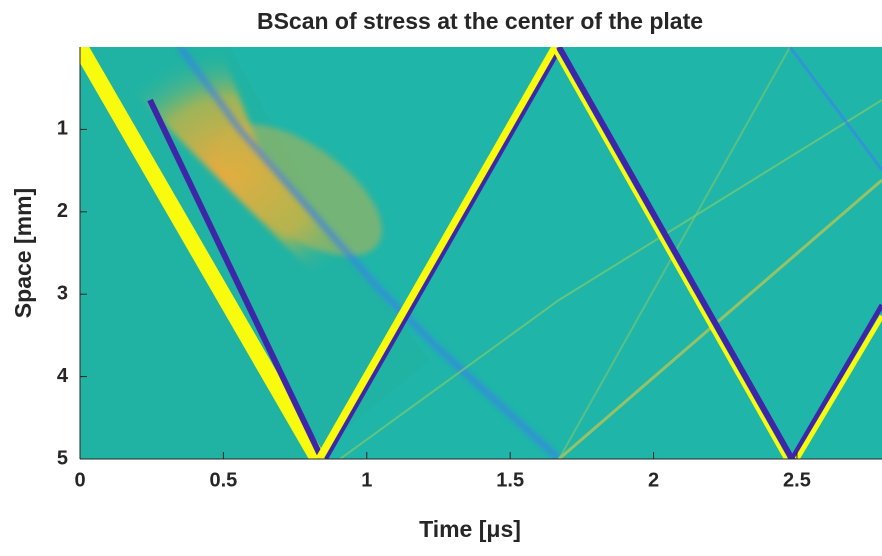  What do you see at coordinates (223, 480) in the screenshot?
I see `x-tick-label: 0.5` at bounding box center [223, 480].